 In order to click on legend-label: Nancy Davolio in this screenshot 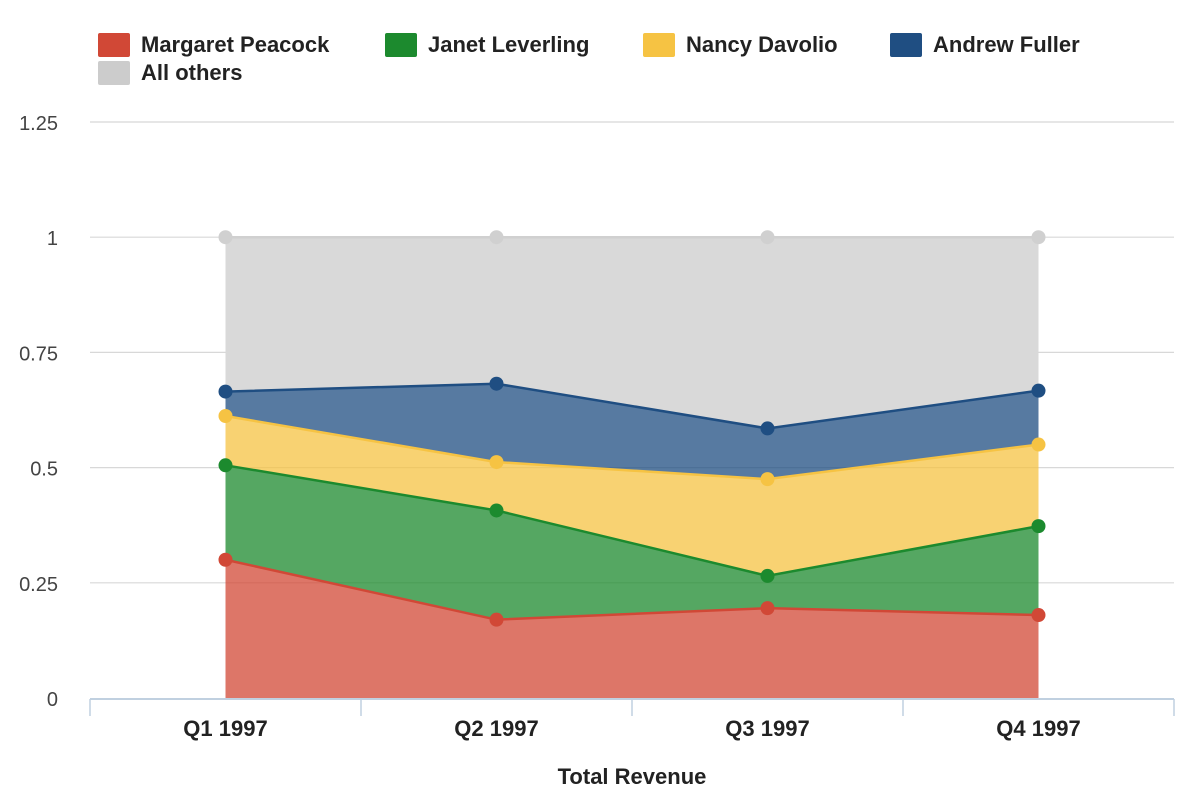, I will do `click(762, 44)`.